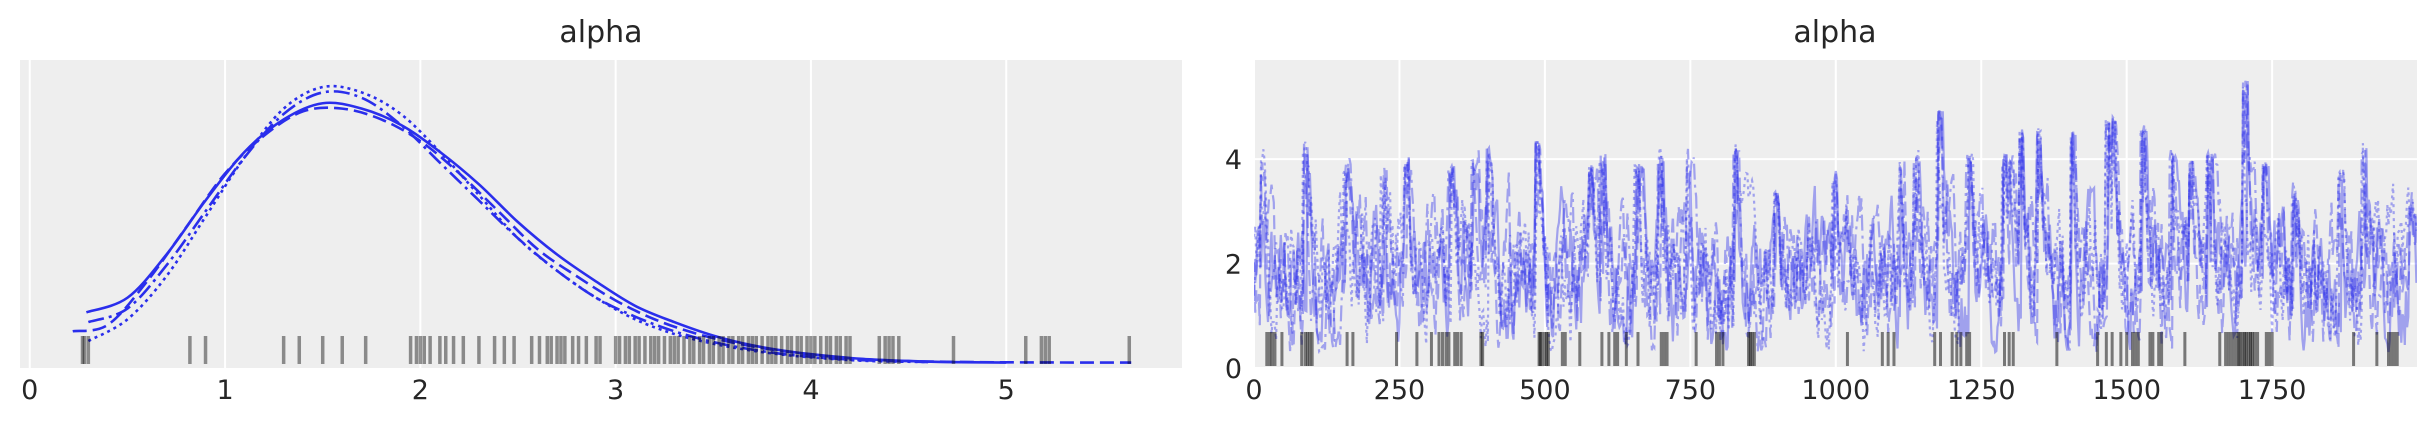 This screenshot has height=423, width=2423. I want to click on trace-y-tick-labels: 0 2 4, so click(1233, 265).